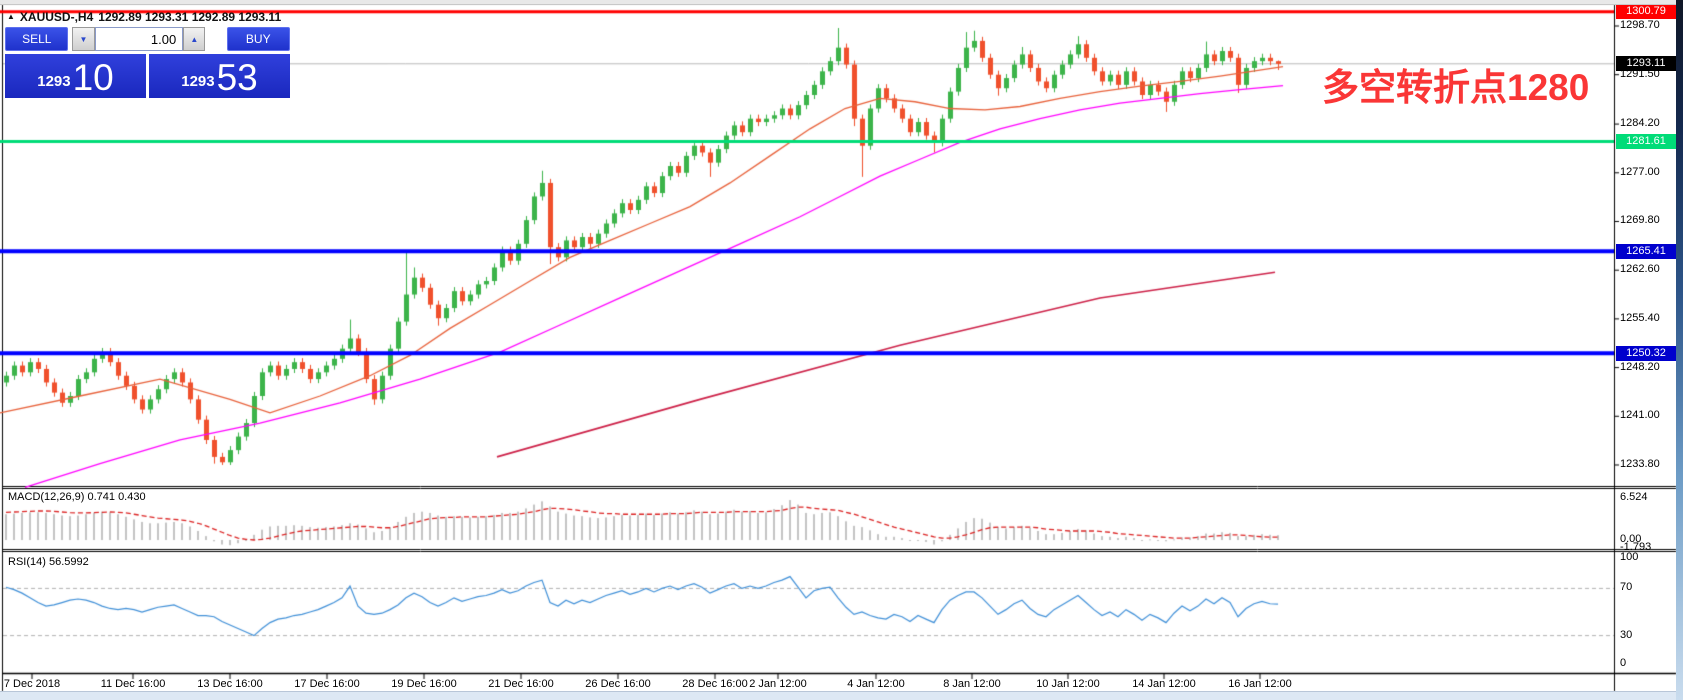  Describe the element at coordinates (1623, 663) in the screenshot. I see `rsi-scale-label: 0` at that location.